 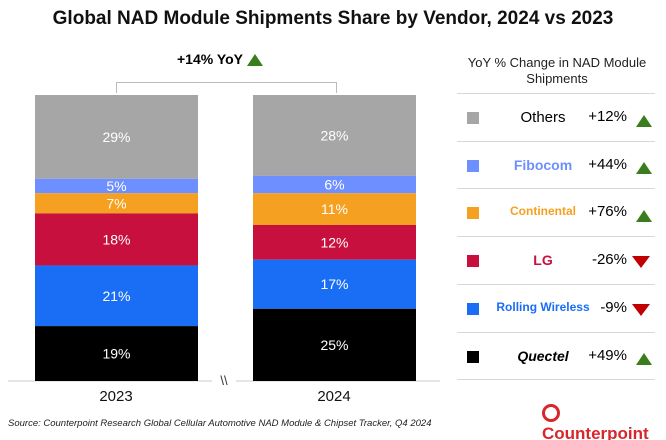 What do you see at coordinates (224, 380) in the screenshot?
I see `axis-break: \\` at bounding box center [224, 380].